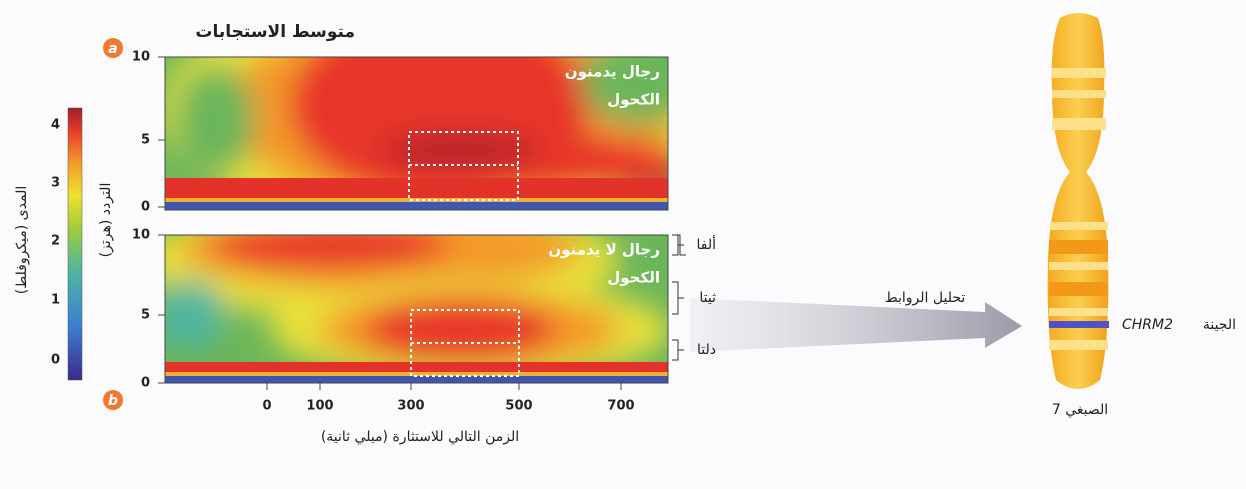 The width and height of the screenshot is (1246, 489). Describe the element at coordinates (706, 350) in the screenshot. I see `band-label: دلتا` at that location.